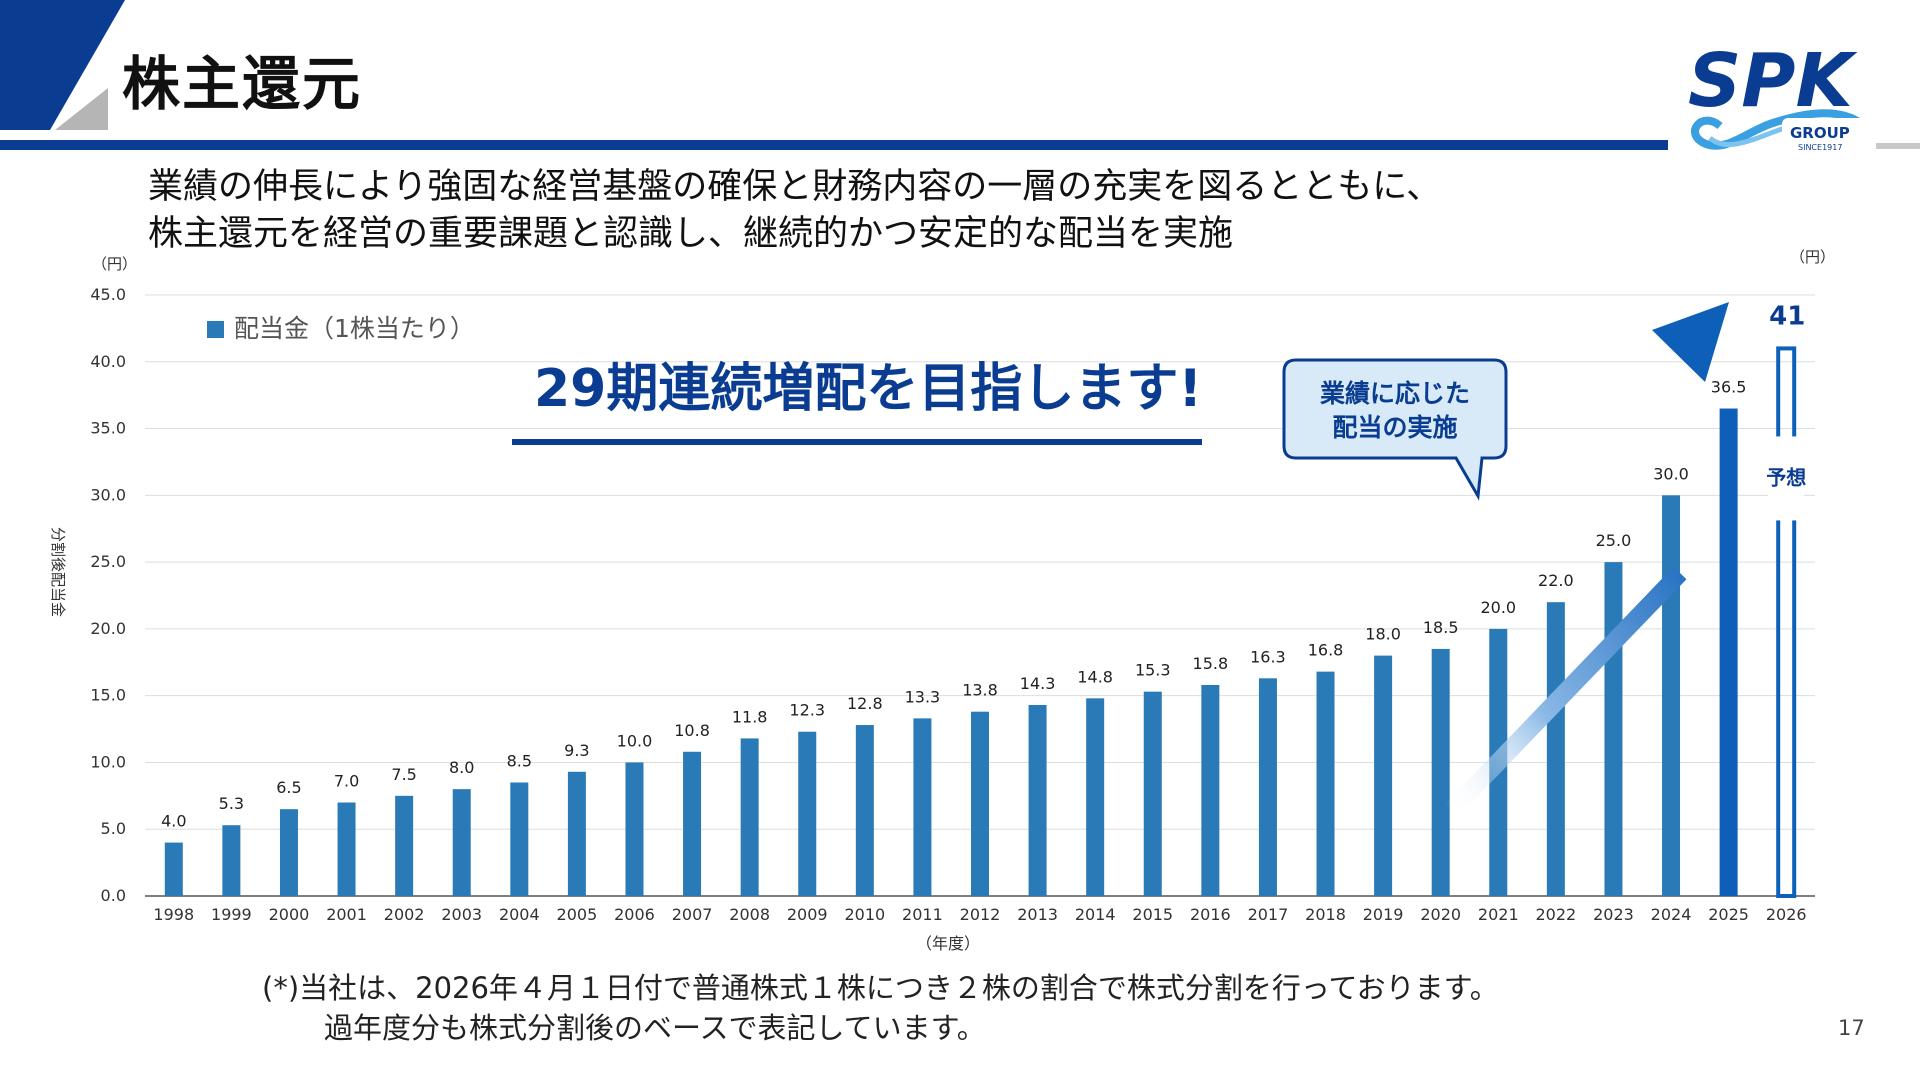  What do you see at coordinates (58, 572) in the screenshot?
I see `y-axis-label: 分割後配当金` at bounding box center [58, 572].